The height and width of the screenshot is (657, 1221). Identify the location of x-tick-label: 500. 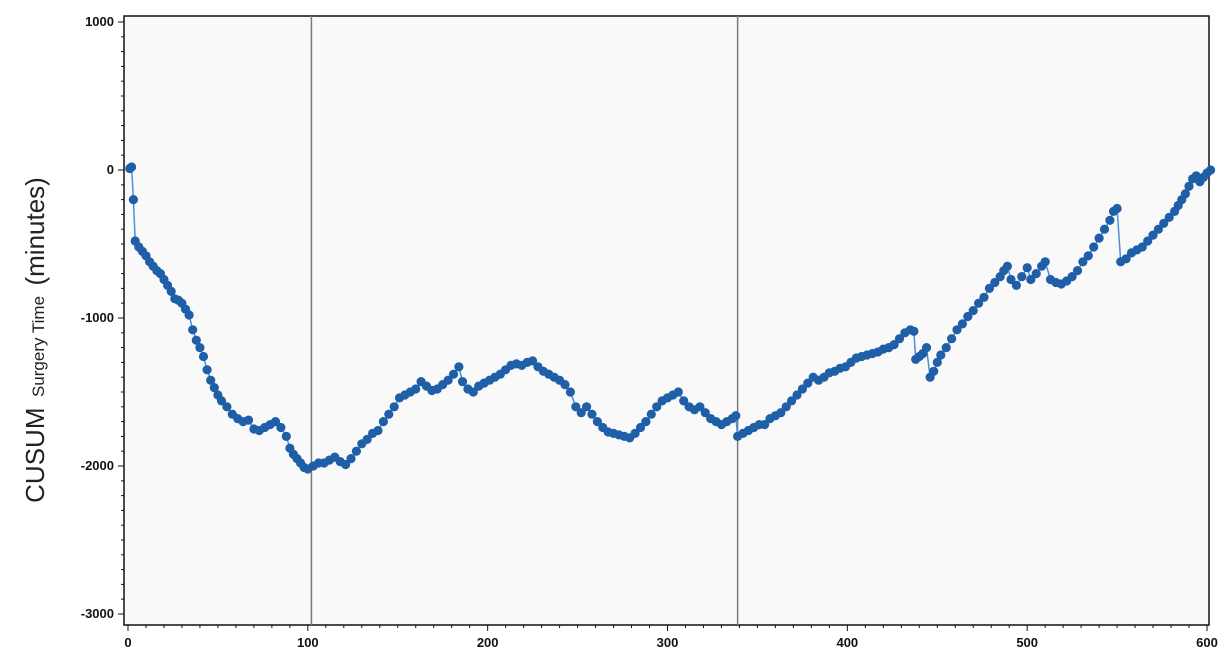
(1027, 642).